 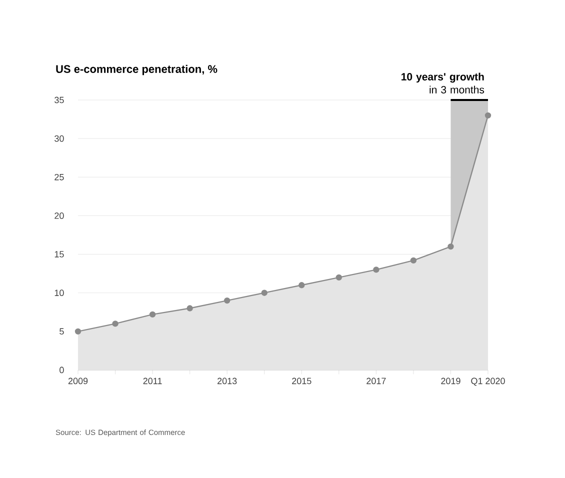 What do you see at coordinates (62, 370) in the screenshot?
I see `y-tick-label: 0` at bounding box center [62, 370].